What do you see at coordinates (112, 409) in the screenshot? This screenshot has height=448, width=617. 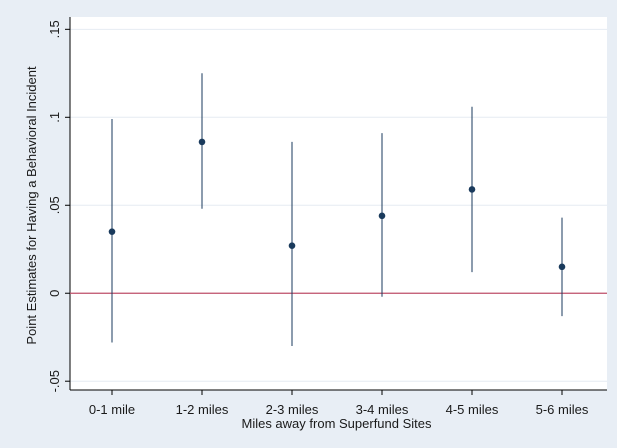 I see `x-tick-label: 0-1 mile` at bounding box center [112, 409].